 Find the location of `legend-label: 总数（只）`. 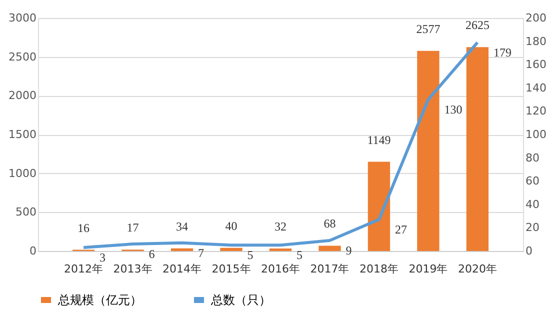

legend-label: 总数（只） is located at coordinates (240, 300).